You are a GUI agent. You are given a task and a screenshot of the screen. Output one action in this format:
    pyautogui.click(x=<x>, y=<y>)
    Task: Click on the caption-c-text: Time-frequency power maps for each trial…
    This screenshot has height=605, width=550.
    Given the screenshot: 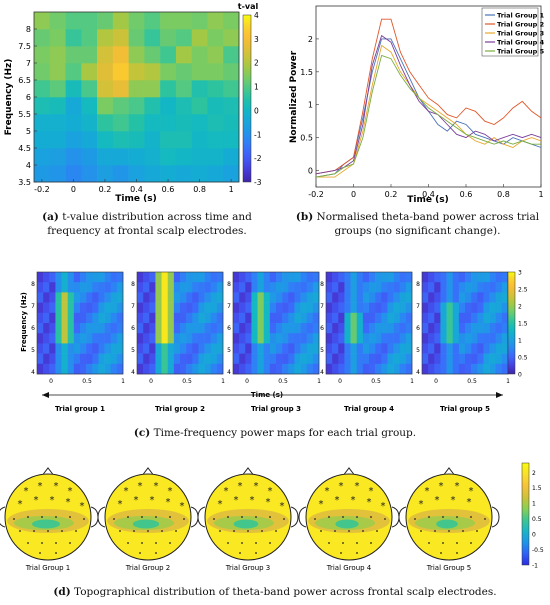 What is the action you would take?
    pyautogui.click(x=285, y=433)
    